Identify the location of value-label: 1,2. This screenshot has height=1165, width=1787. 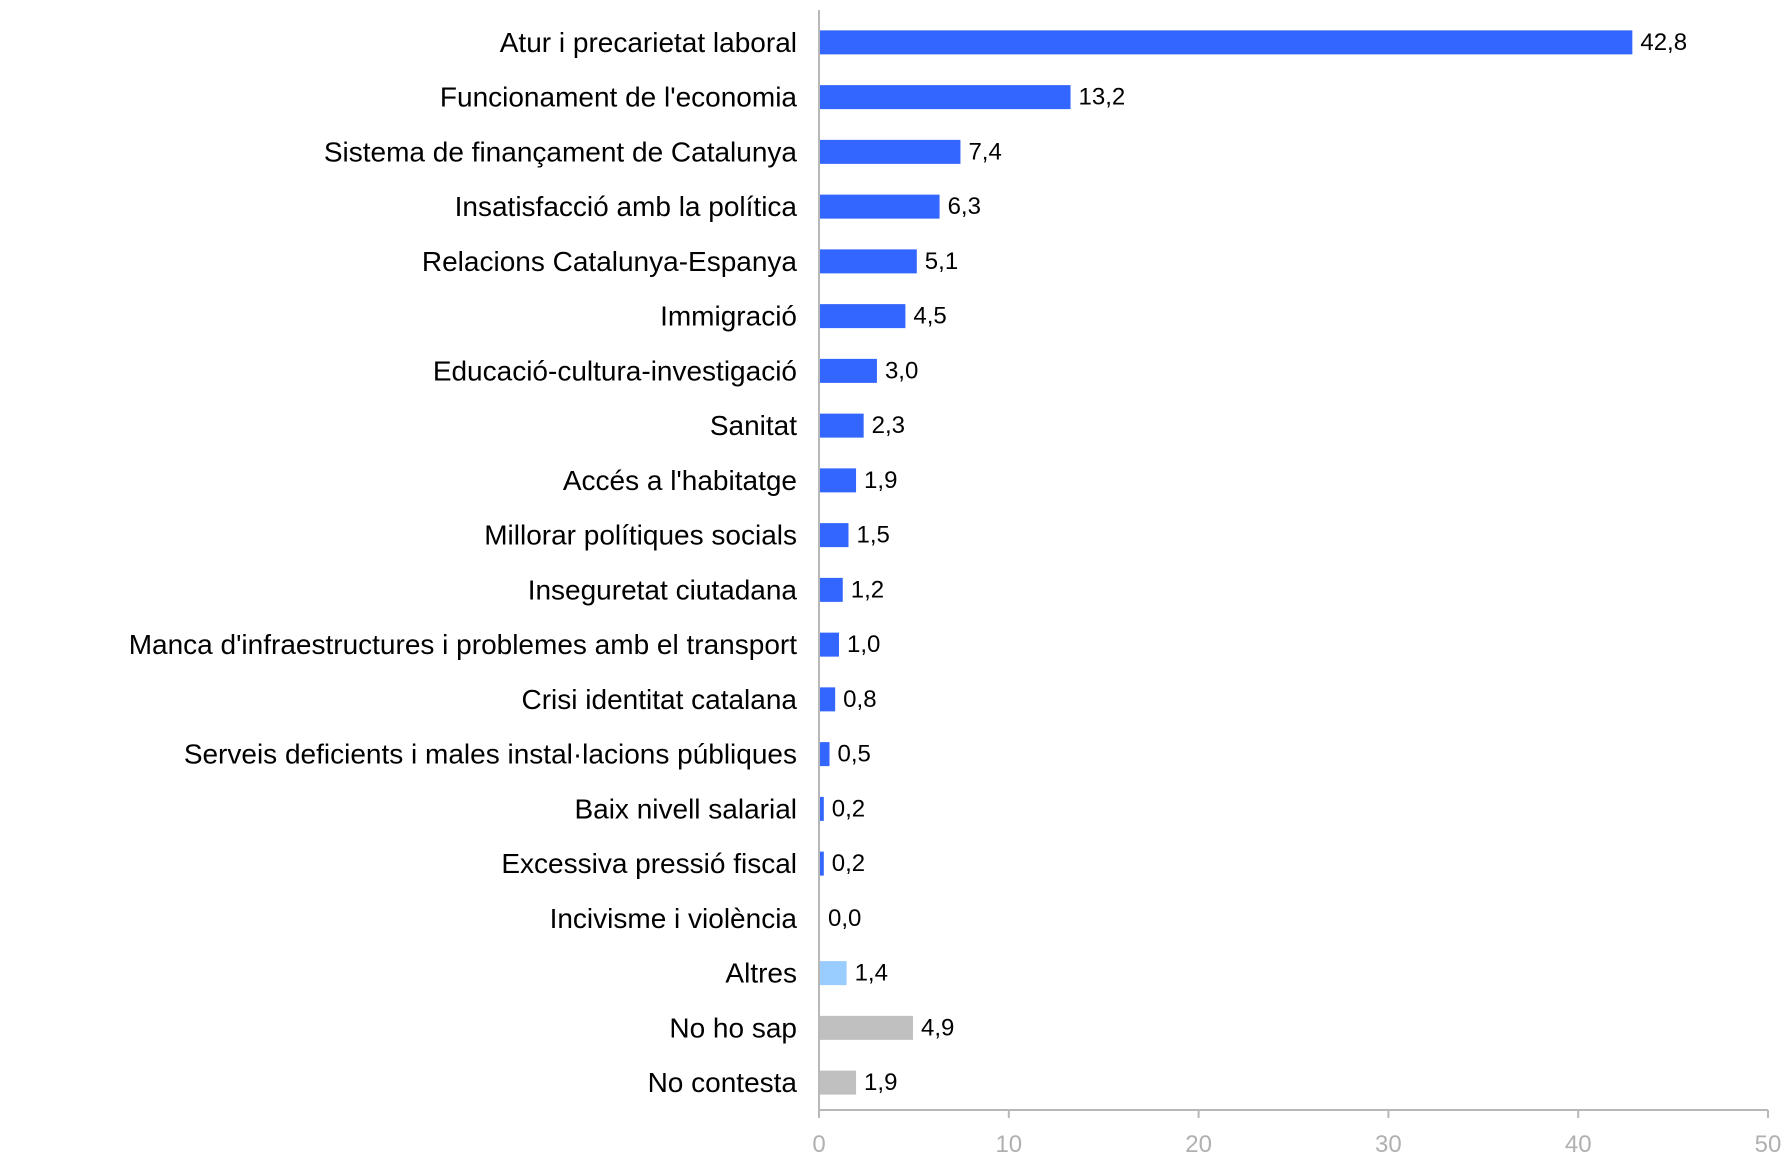
(867, 589).